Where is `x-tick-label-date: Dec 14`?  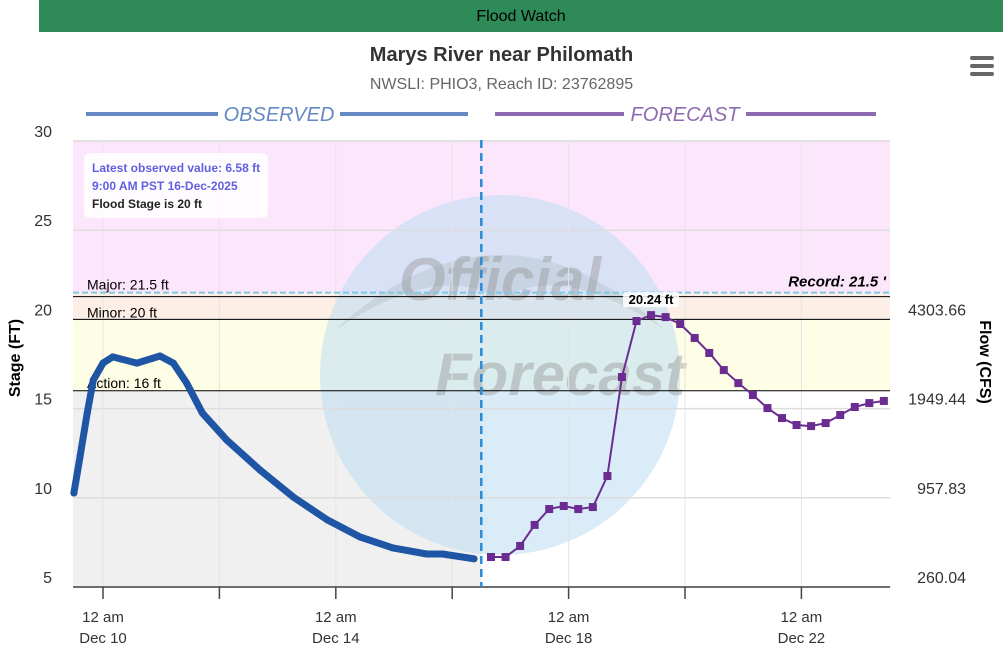
x-tick-label-date: Dec 14 is located at coordinates (336, 638).